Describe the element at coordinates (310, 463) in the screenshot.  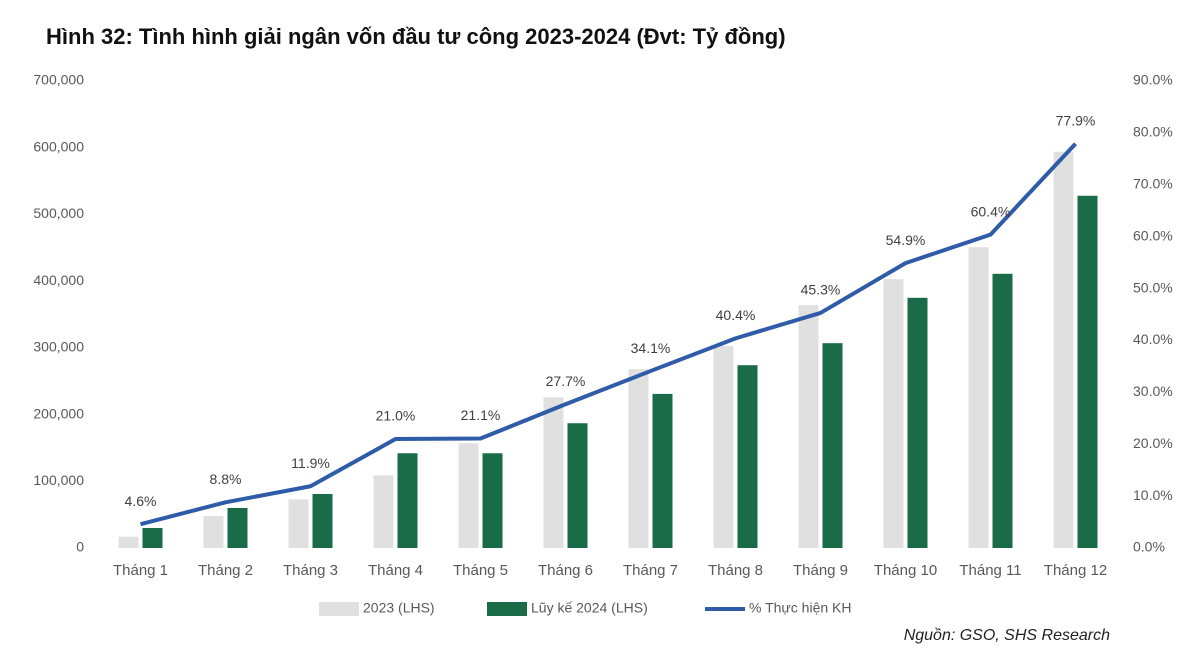
I see `data-label: 11.9%` at that location.